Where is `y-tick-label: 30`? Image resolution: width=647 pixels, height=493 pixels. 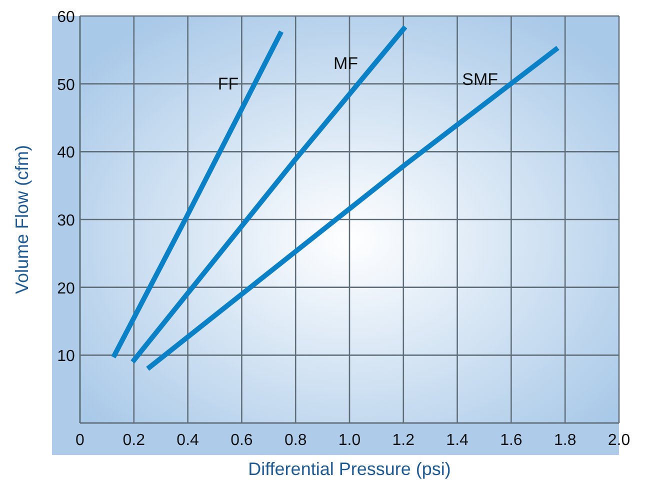 y-tick-label: 30 is located at coordinates (66, 221).